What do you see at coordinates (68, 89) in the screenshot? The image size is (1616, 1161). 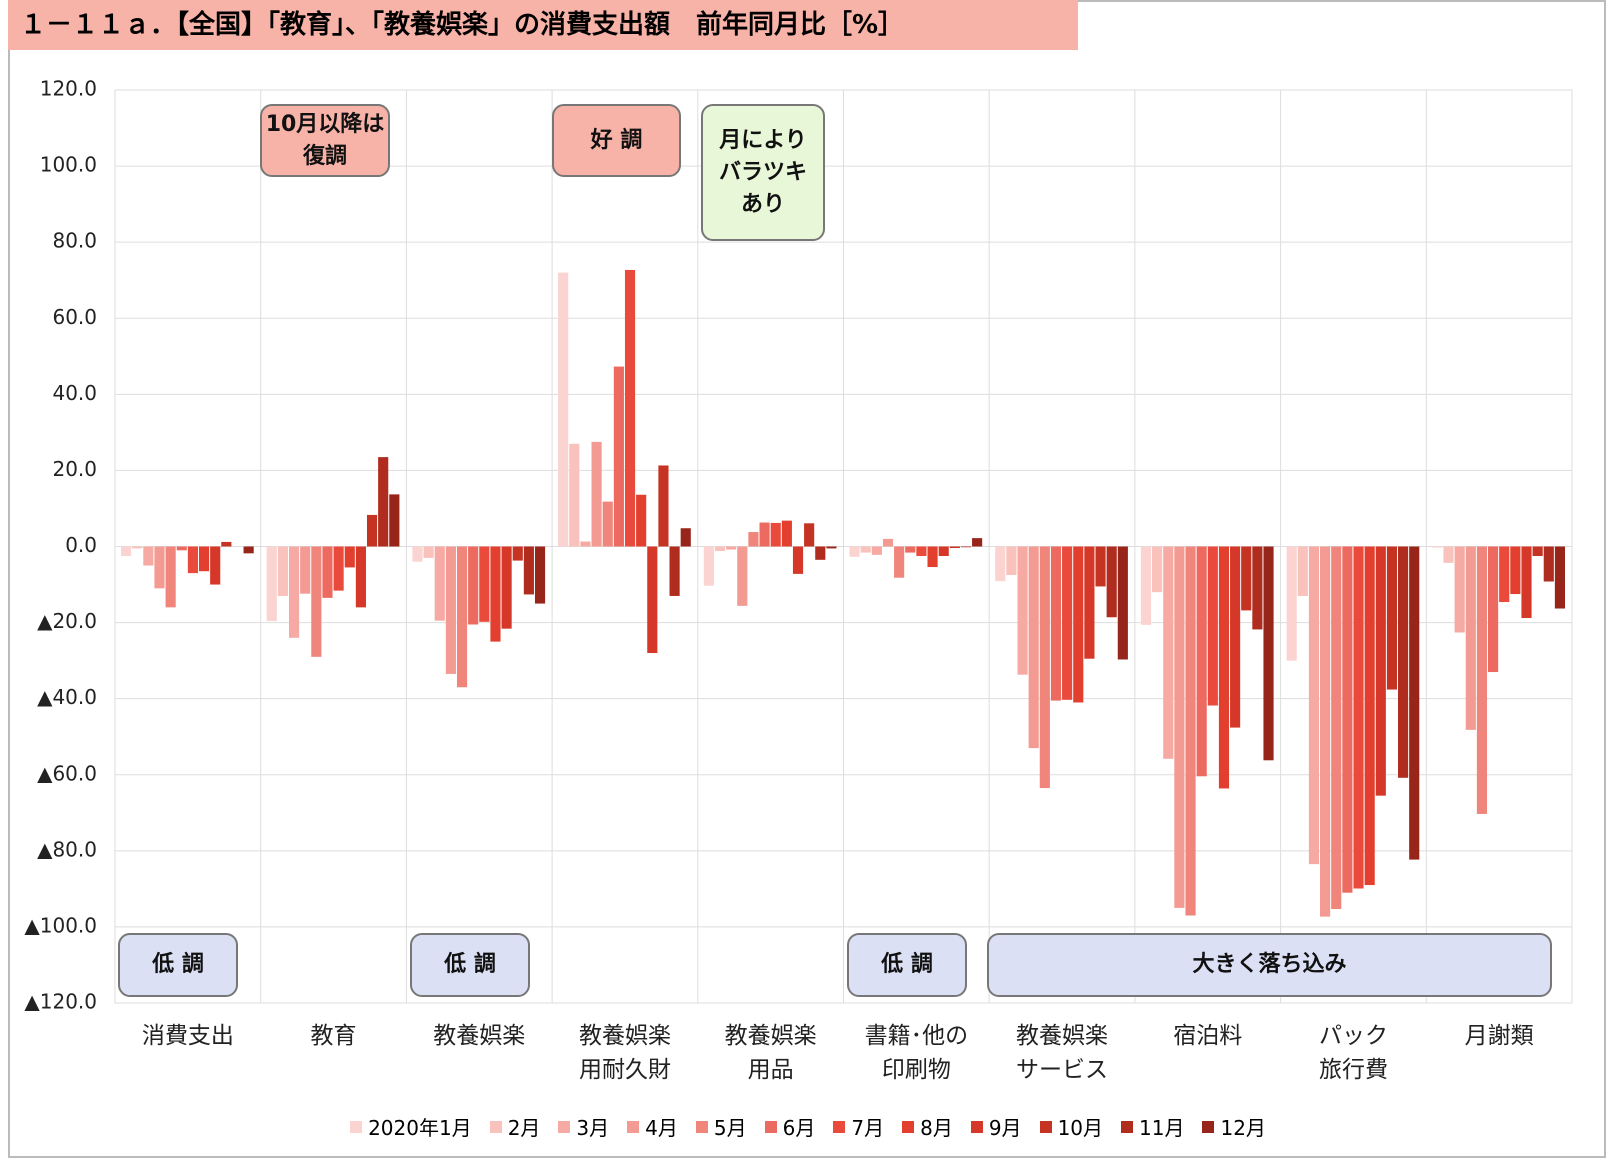 I see `y-tick-label: 120.0` at bounding box center [68, 89].